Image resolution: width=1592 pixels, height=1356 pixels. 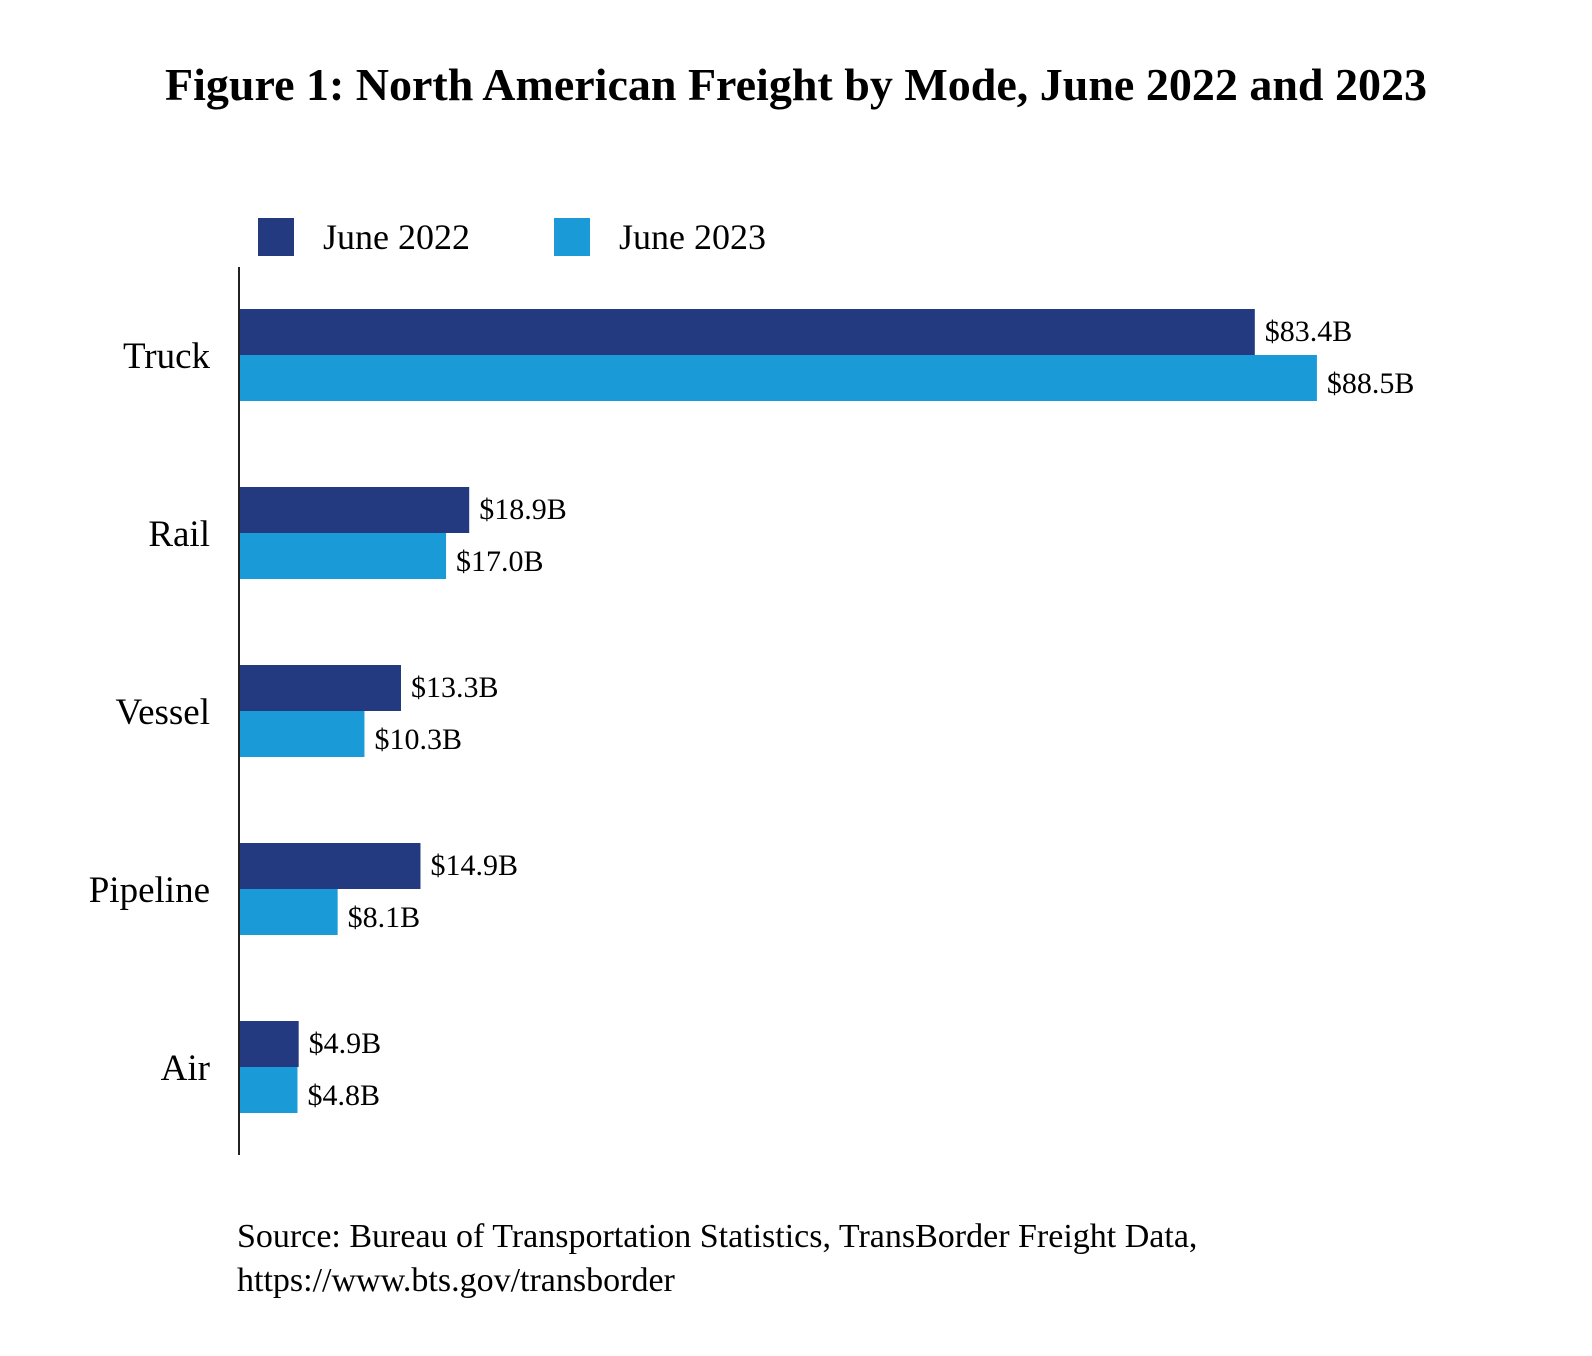 I want to click on category-label: Pipeline, so click(x=149, y=890).